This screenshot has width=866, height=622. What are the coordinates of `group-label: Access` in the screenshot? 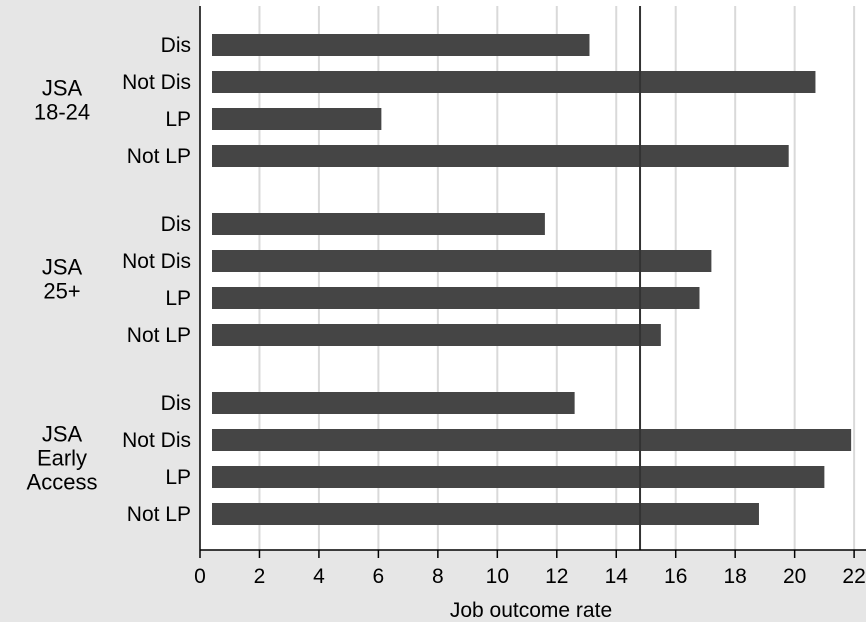 It's located at (62, 482).